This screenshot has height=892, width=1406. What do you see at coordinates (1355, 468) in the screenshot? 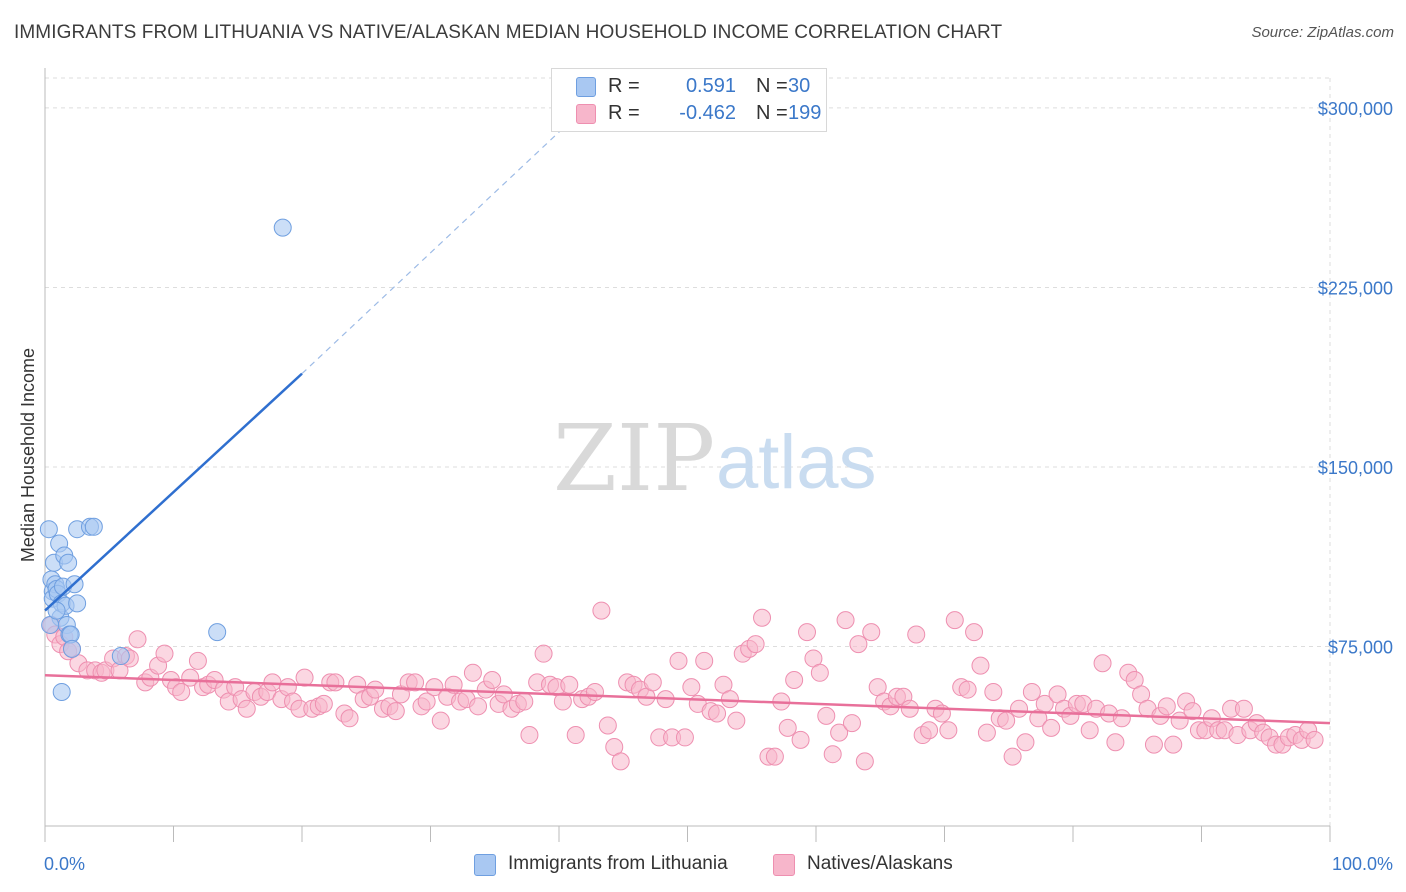
I see `y-tick-label: $150,000` at bounding box center [1355, 468].